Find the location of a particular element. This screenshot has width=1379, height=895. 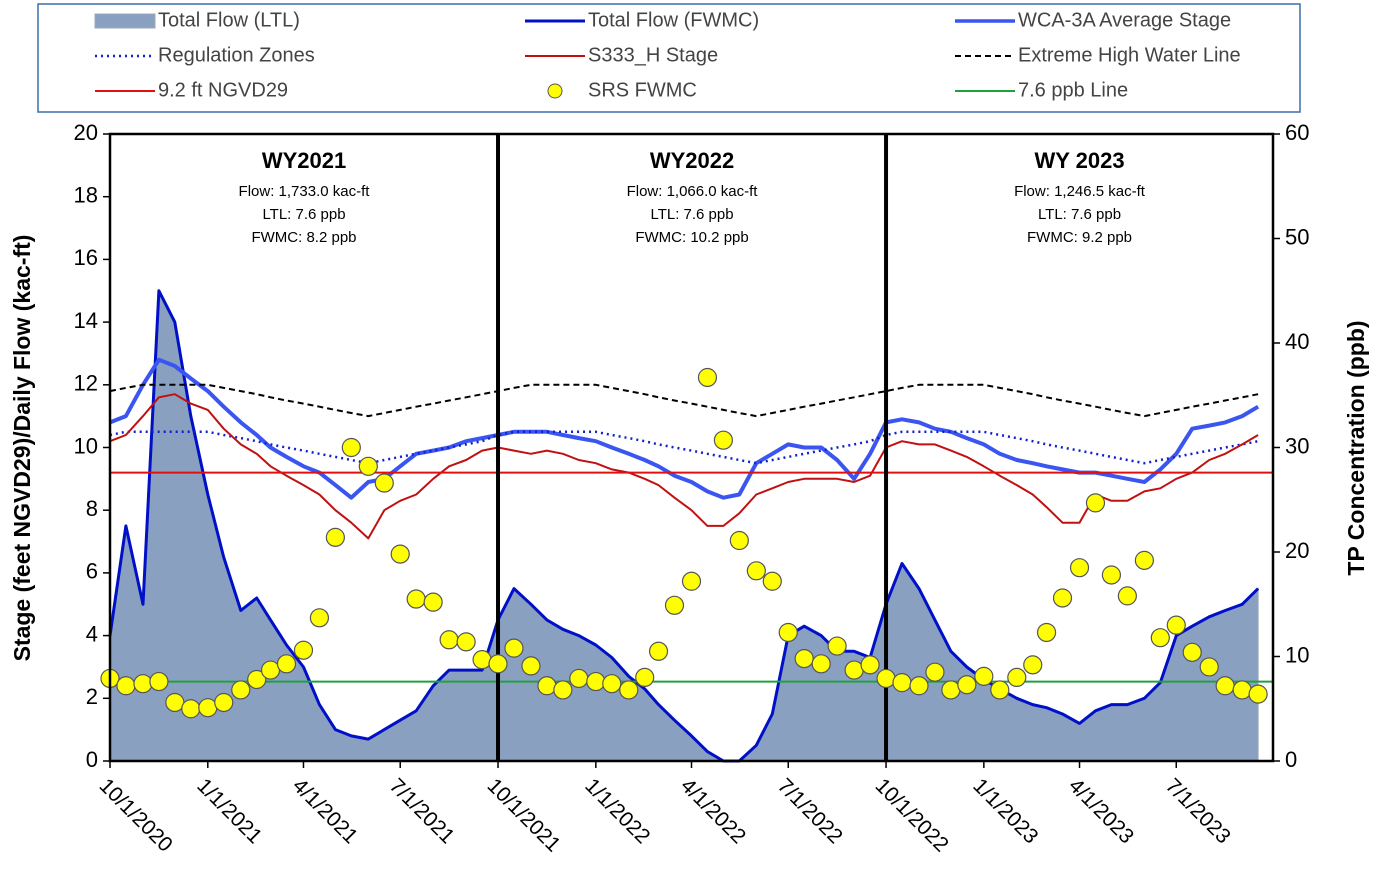

x-tick-label: 10/1/2022 is located at coordinates (912, 815).